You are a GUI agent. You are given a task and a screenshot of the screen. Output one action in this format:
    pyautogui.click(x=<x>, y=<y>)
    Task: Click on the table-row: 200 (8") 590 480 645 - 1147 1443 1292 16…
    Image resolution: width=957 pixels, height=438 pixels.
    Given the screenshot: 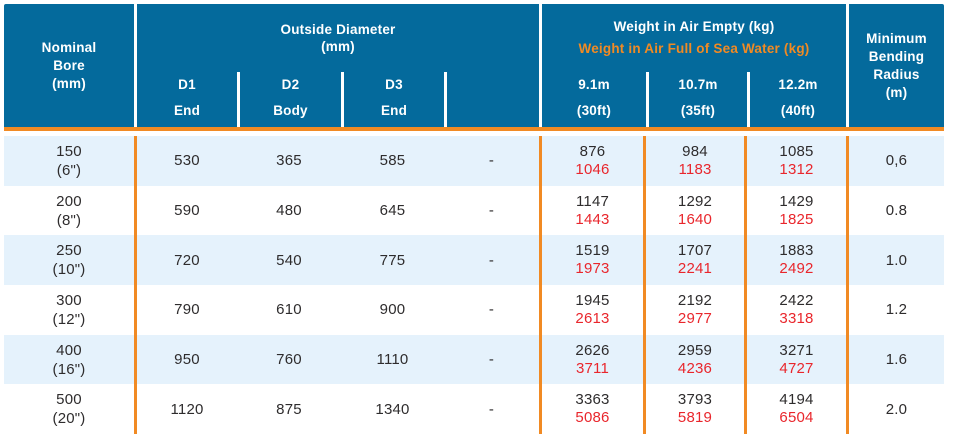 What is the action you would take?
    pyautogui.click(x=474, y=210)
    